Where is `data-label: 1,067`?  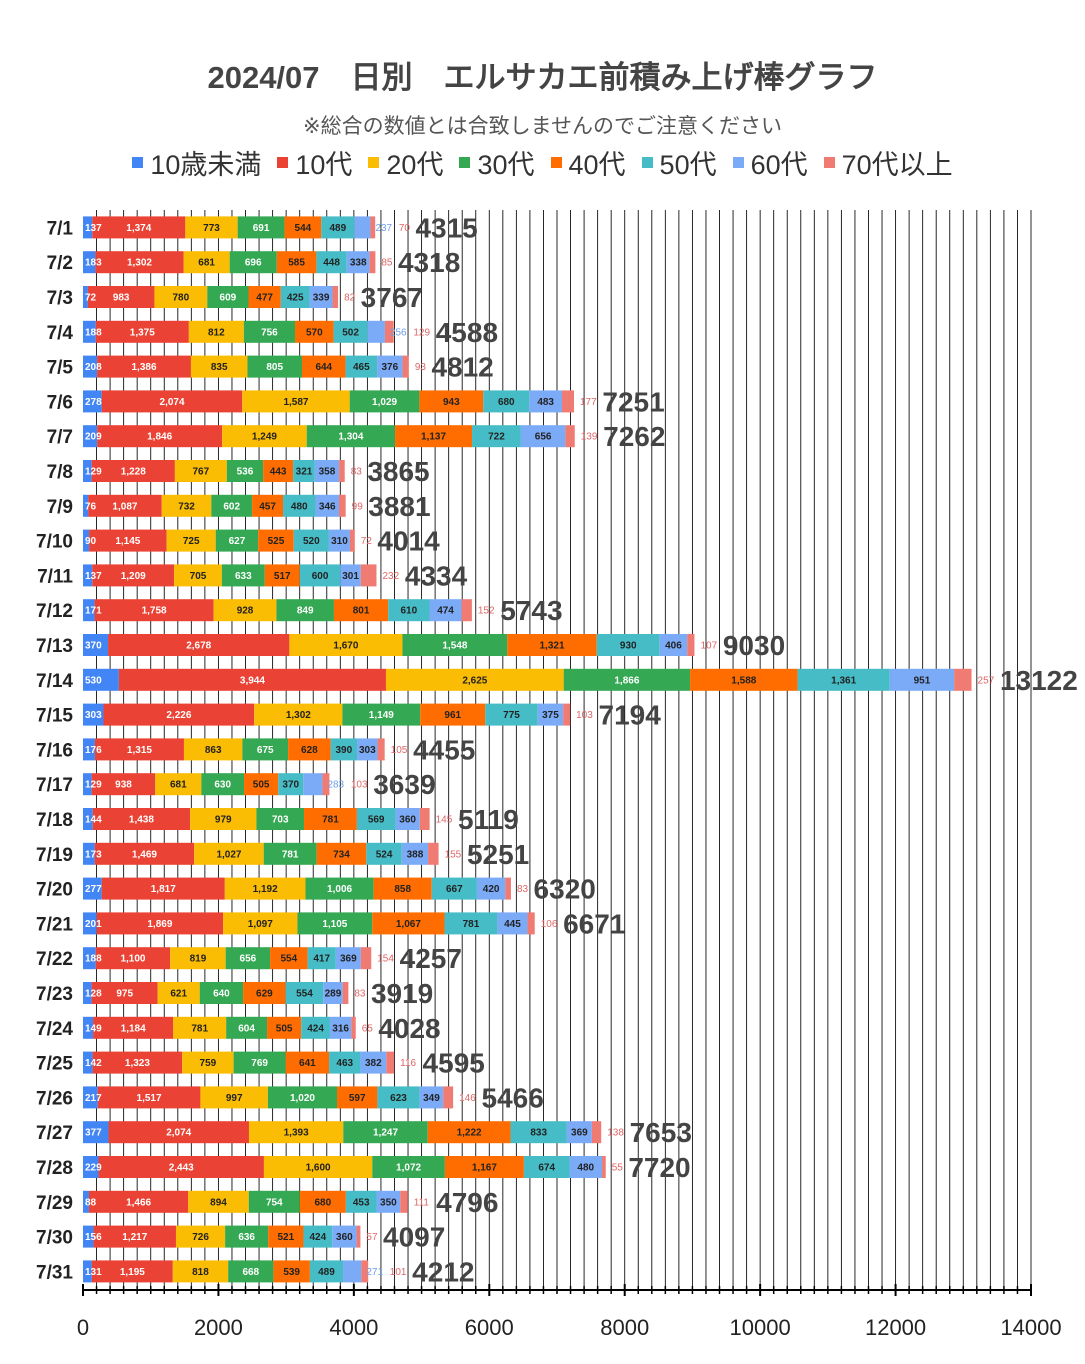
data-label: 1,067 is located at coordinates (408, 924).